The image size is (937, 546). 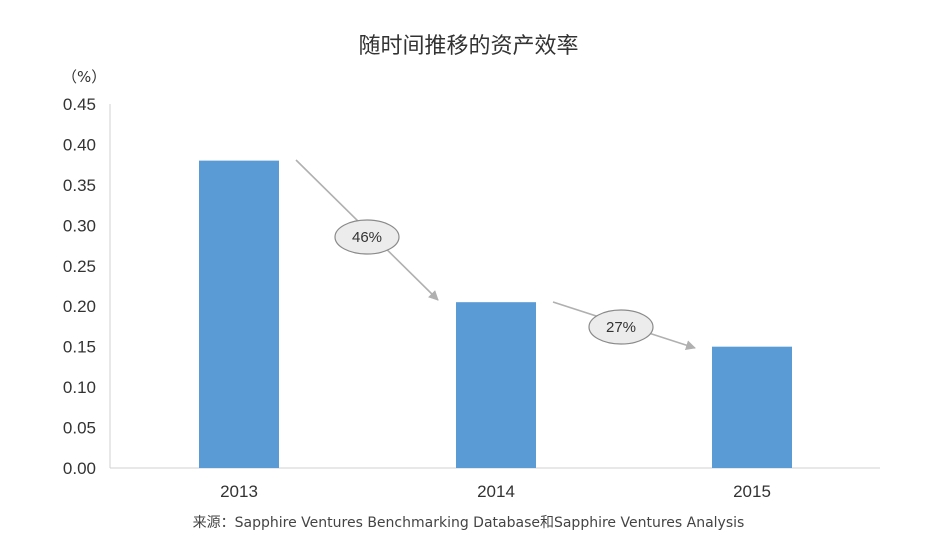 What do you see at coordinates (468, 46) in the screenshot?
I see `chart-title: 随时间推移的资产效率` at bounding box center [468, 46].